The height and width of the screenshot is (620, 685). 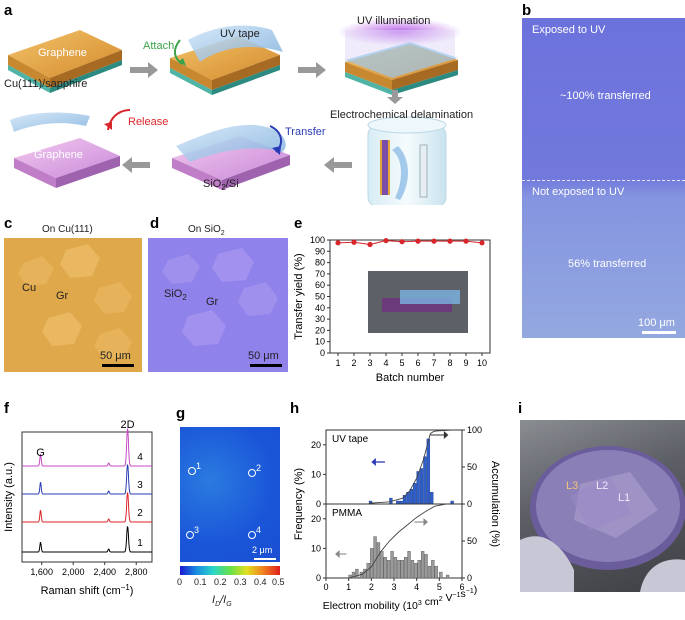 What do you see at coordinates (410, 378) in the screenshot?
I see `x-axis-title: Batch number` at bounding box center [410, 378].